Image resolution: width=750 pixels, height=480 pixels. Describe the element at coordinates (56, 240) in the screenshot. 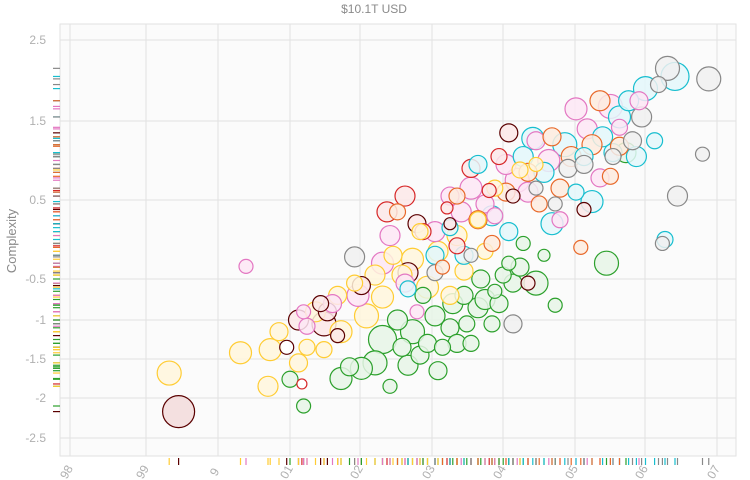

I see `y-rug-plot` at that location.